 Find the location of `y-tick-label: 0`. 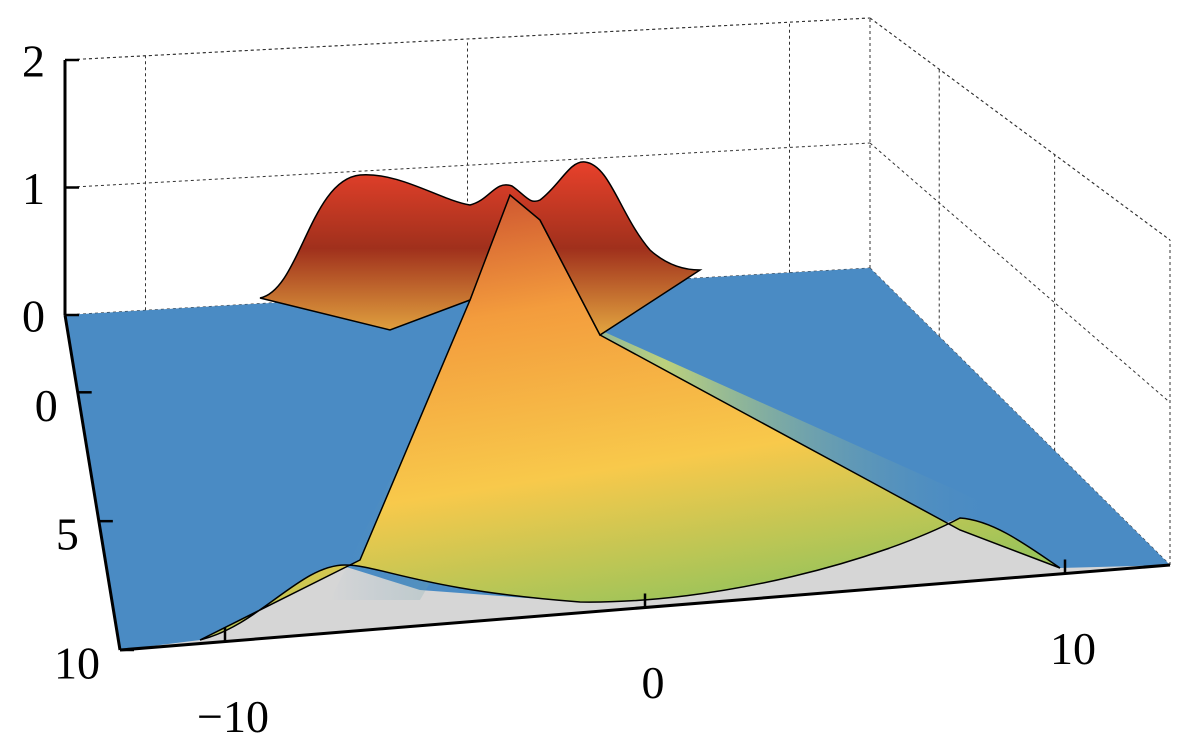

y-tick-label: 0 is located at coordinates (46, 405).